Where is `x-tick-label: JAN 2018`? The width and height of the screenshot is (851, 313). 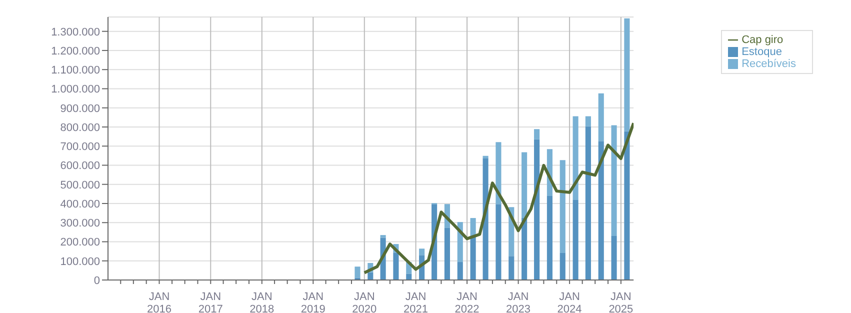 x-tick-label: JAN 2018 is located at coordinates (262, 301).